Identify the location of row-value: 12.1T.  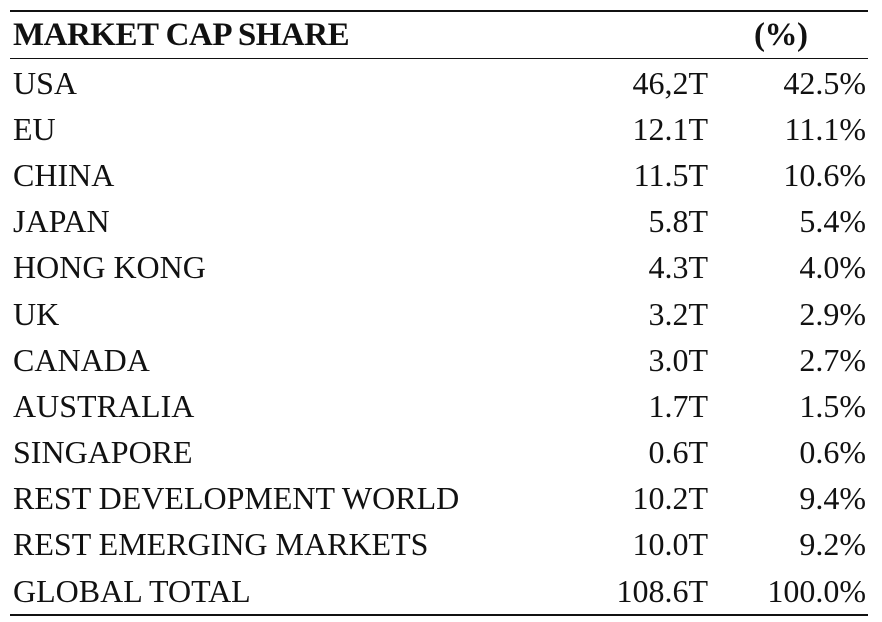
(670, 128).